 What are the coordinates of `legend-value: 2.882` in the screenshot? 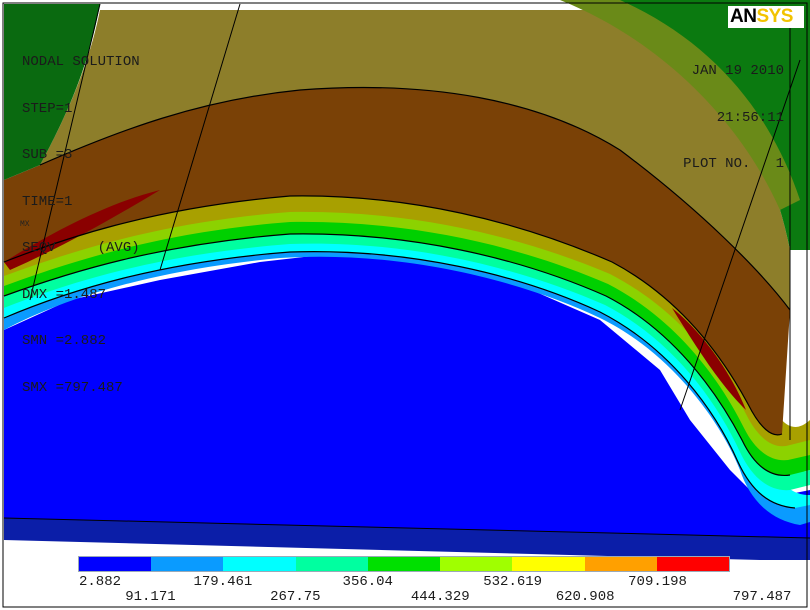 It's located at (100, 582).